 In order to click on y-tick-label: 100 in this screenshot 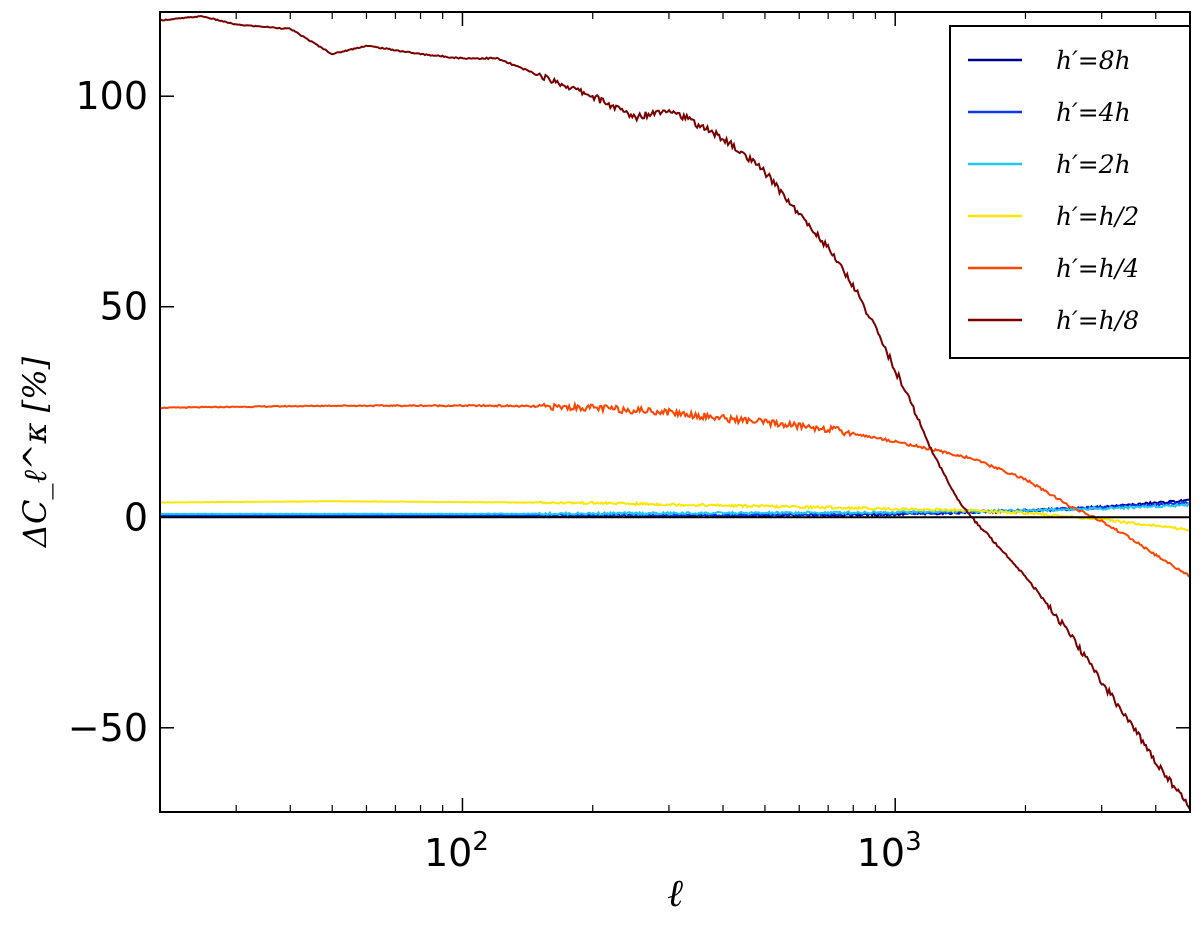, I will do `click(111, 96)`.